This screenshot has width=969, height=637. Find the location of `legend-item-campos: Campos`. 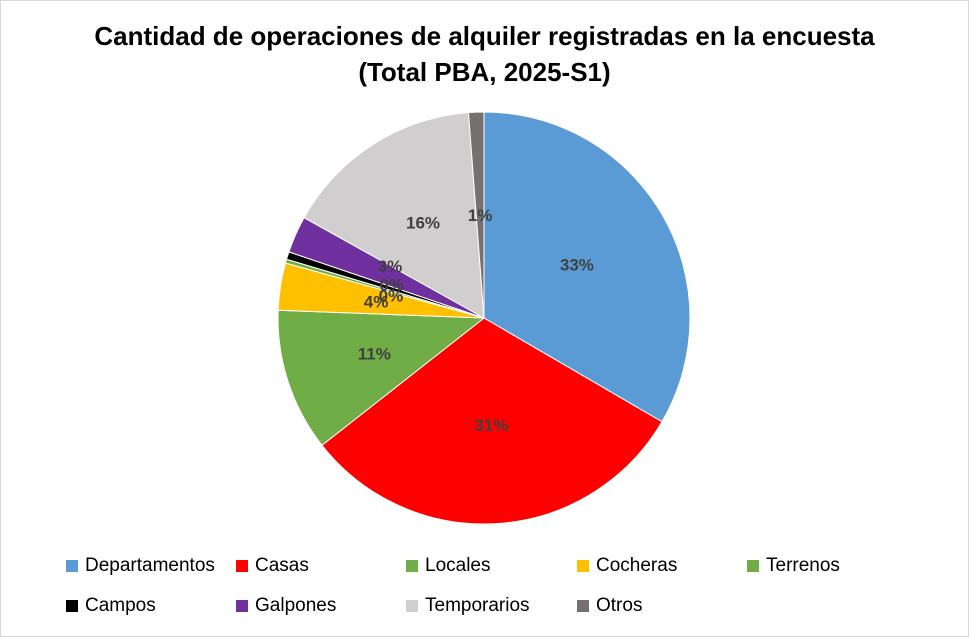

legend-item-campos: Campos is located at coordinates (111, 606).